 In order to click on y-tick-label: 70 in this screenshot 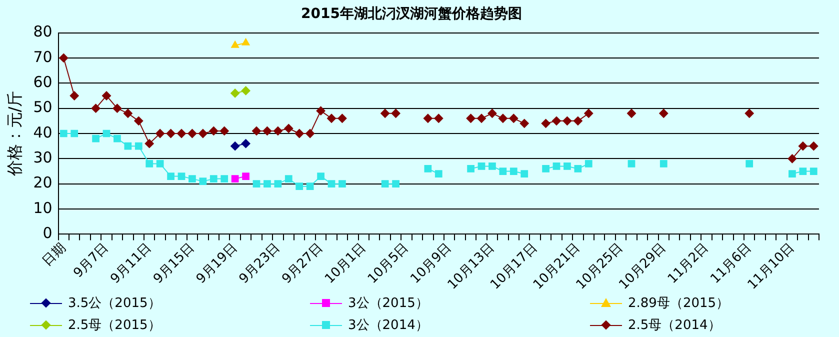, I will do `click(42, 57)`.